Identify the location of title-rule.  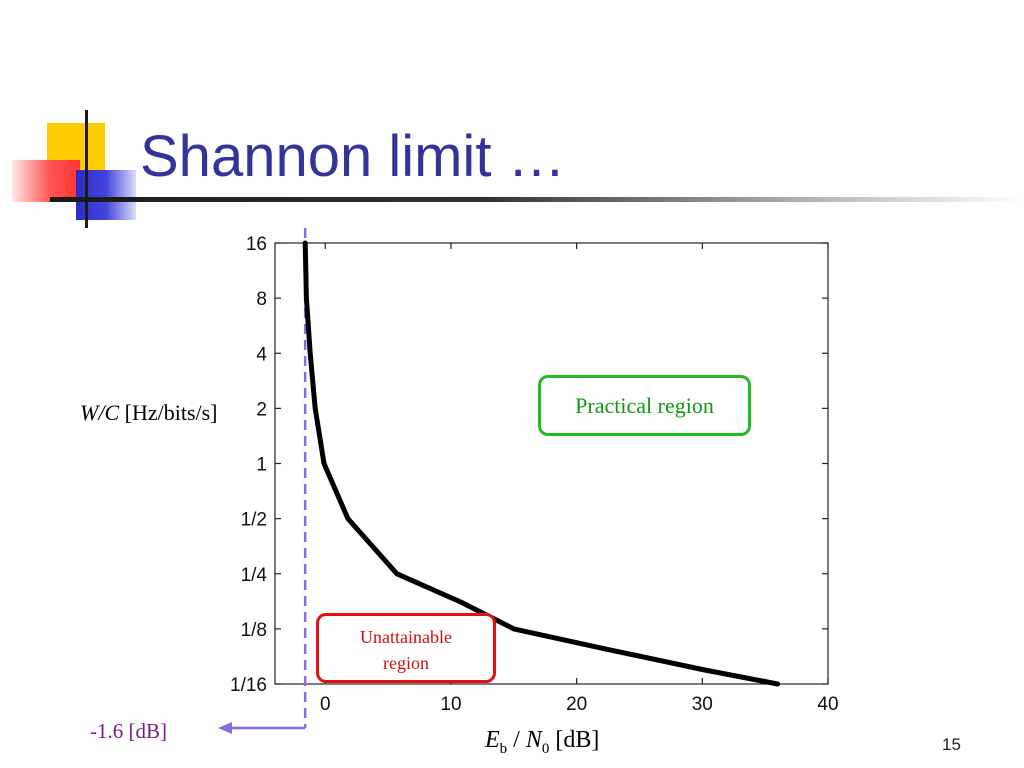
(537, 199).